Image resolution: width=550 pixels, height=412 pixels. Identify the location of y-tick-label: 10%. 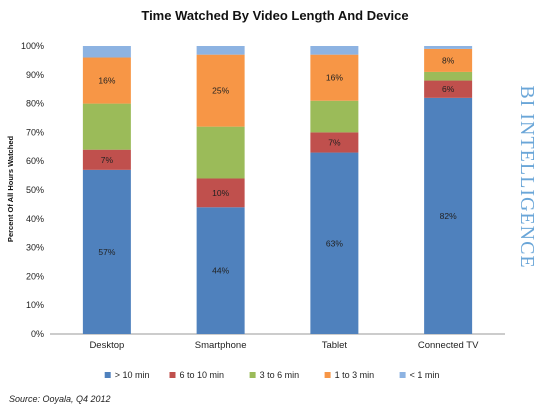
(35, 305).